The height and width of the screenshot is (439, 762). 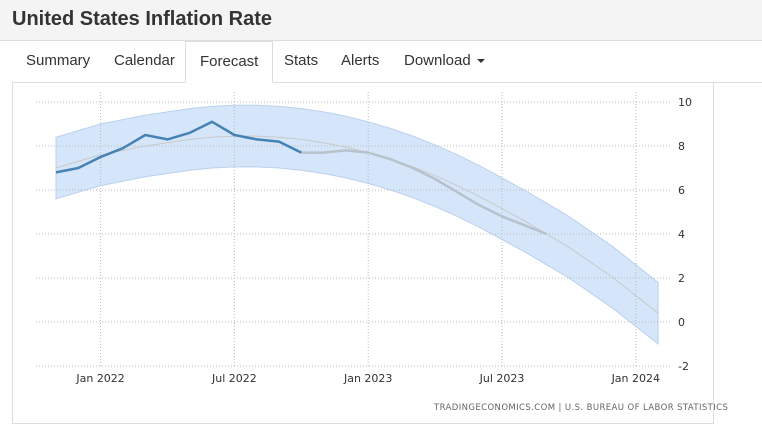 I want to click on x-tick-label: Jan 2022, so click(x=99, y=378).